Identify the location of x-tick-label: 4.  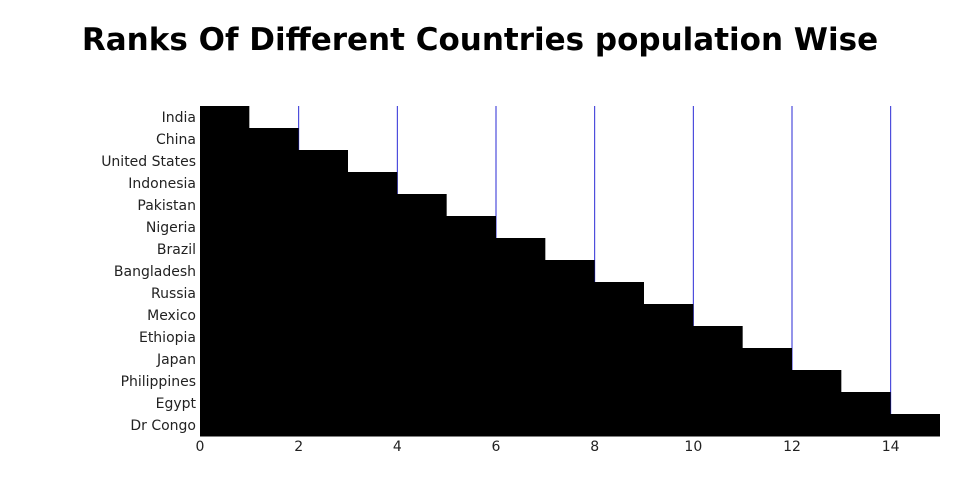
(397, 447).